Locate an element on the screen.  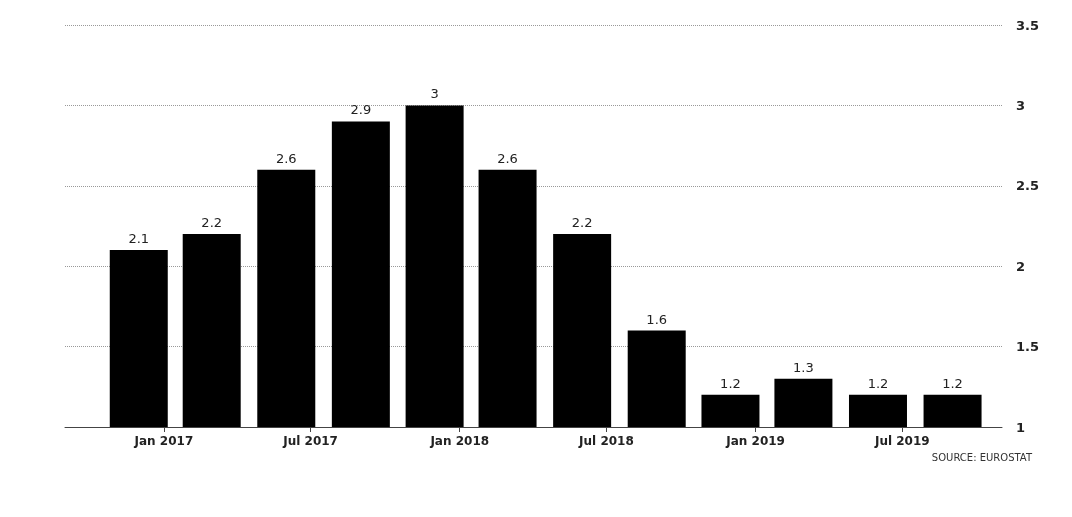
data-label: 3 is located at coordinates (434, 94).